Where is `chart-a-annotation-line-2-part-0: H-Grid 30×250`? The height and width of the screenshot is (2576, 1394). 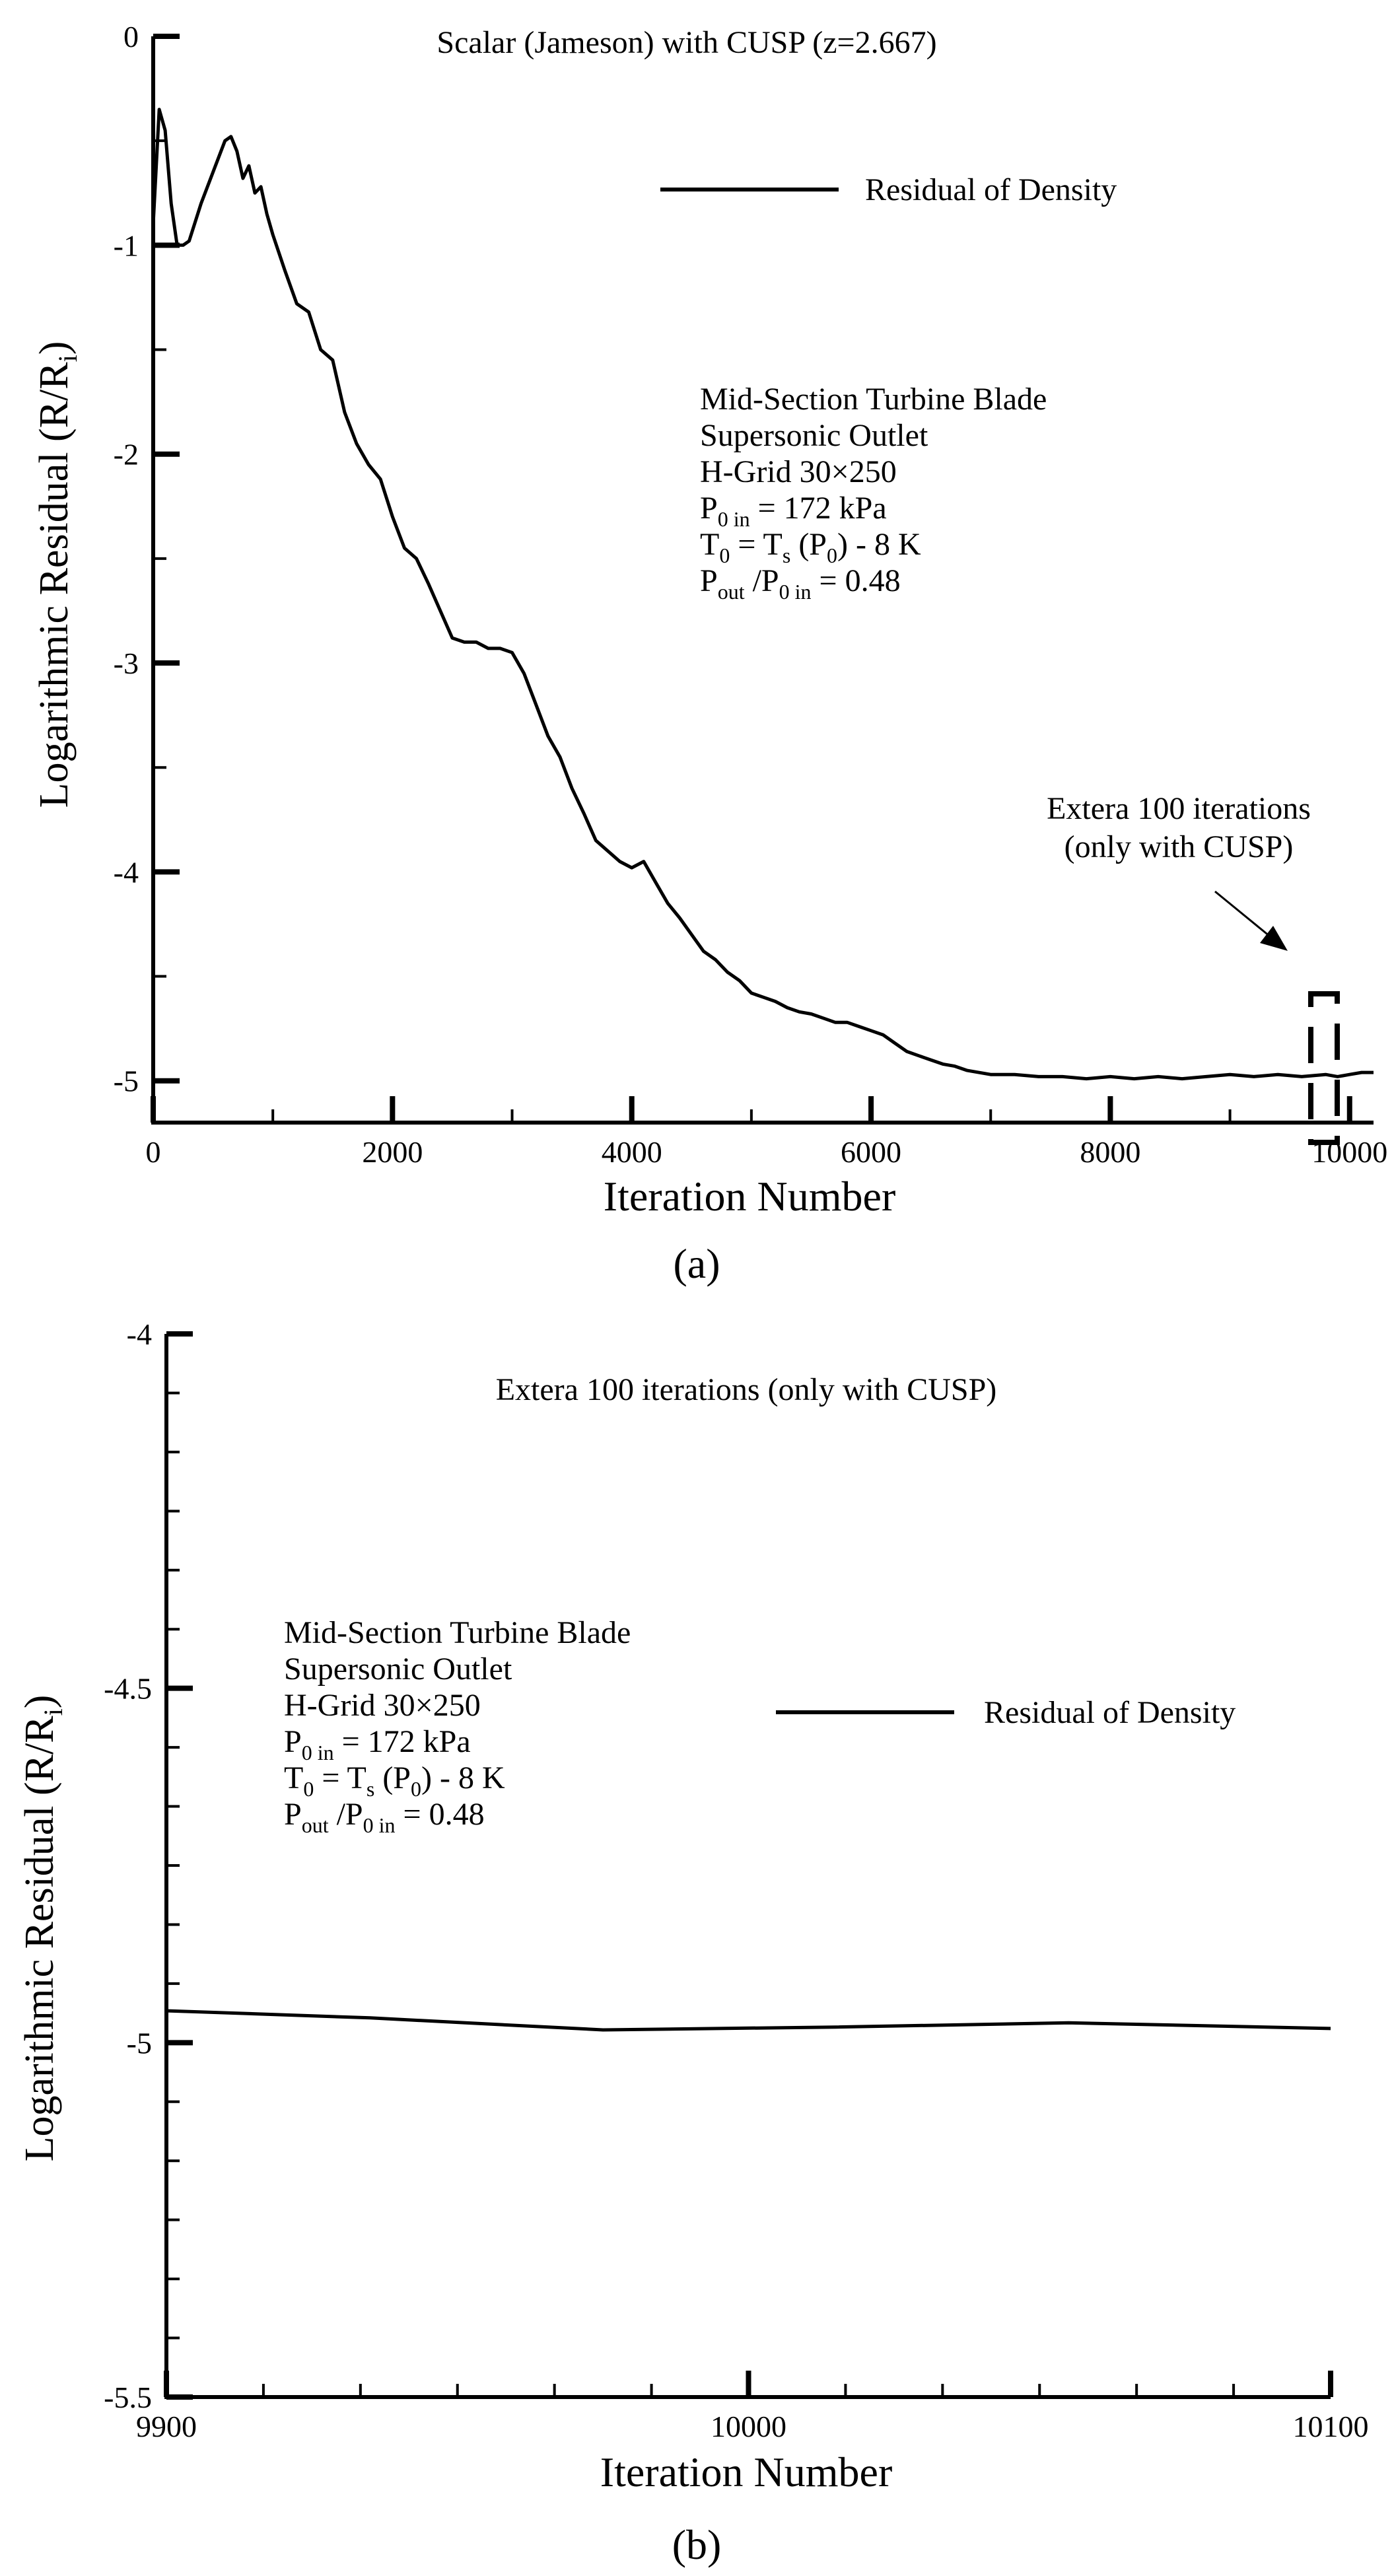
chart-a-annotation-line-2-part-0: H-Grid 30×250 is located at coordinates (799, 472).